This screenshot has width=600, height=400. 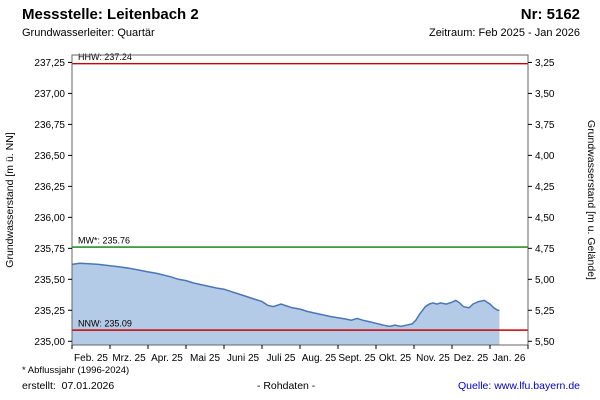 I want to click on x-tick-label: Mrz. 25, so click(x=129, y=358).